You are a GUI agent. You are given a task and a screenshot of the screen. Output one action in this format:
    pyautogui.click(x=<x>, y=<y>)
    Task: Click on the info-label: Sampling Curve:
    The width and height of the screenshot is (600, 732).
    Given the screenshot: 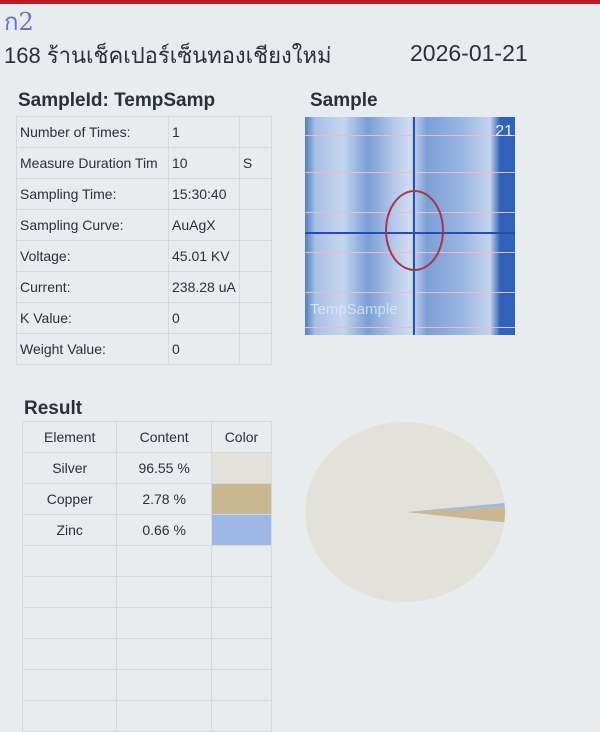 What is the action you would take?
    pyautogui.click(x=92, y=225)
    